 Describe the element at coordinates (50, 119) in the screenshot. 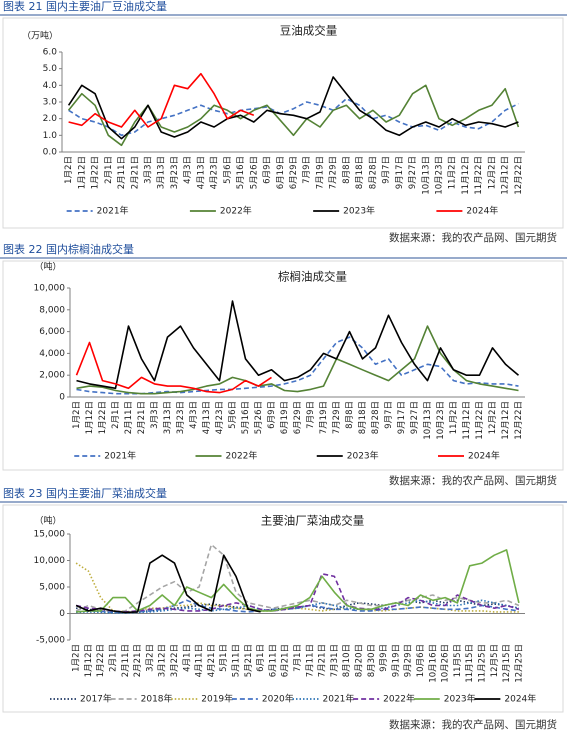

I see `y-tick-label: 2.0` at that location.